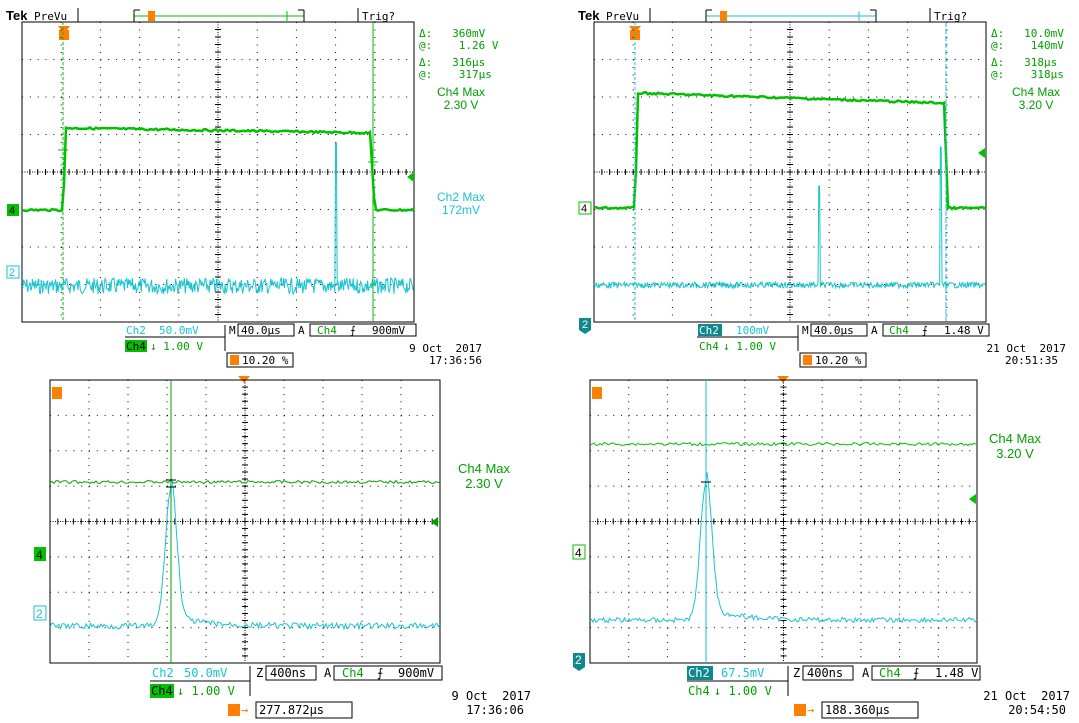  What do you see at coordinates (455, 360) in the screenshot?
I see `time: 17:36:56` at bounding box center [455, 360].